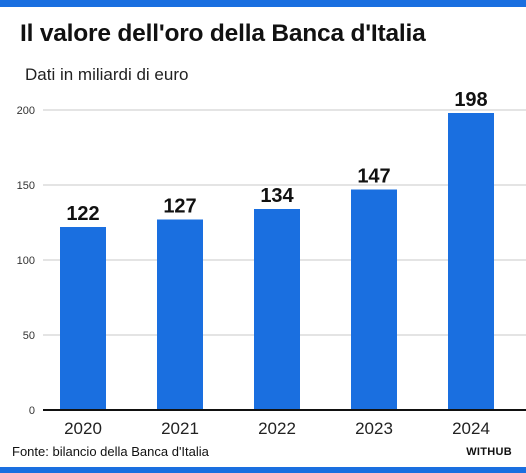 This screenshot has width=526, height=473. I want to click on chart-title: Il valore dell'oro della Banca d'Italia, so click(223, 33).